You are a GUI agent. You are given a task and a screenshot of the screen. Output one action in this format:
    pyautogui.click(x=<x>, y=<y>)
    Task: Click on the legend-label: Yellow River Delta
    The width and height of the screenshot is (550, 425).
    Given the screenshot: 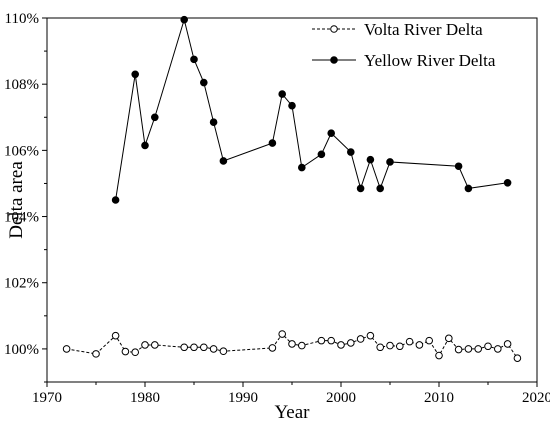 What is the action you would take?
    pyautogui.click(x=430, y=60)
    